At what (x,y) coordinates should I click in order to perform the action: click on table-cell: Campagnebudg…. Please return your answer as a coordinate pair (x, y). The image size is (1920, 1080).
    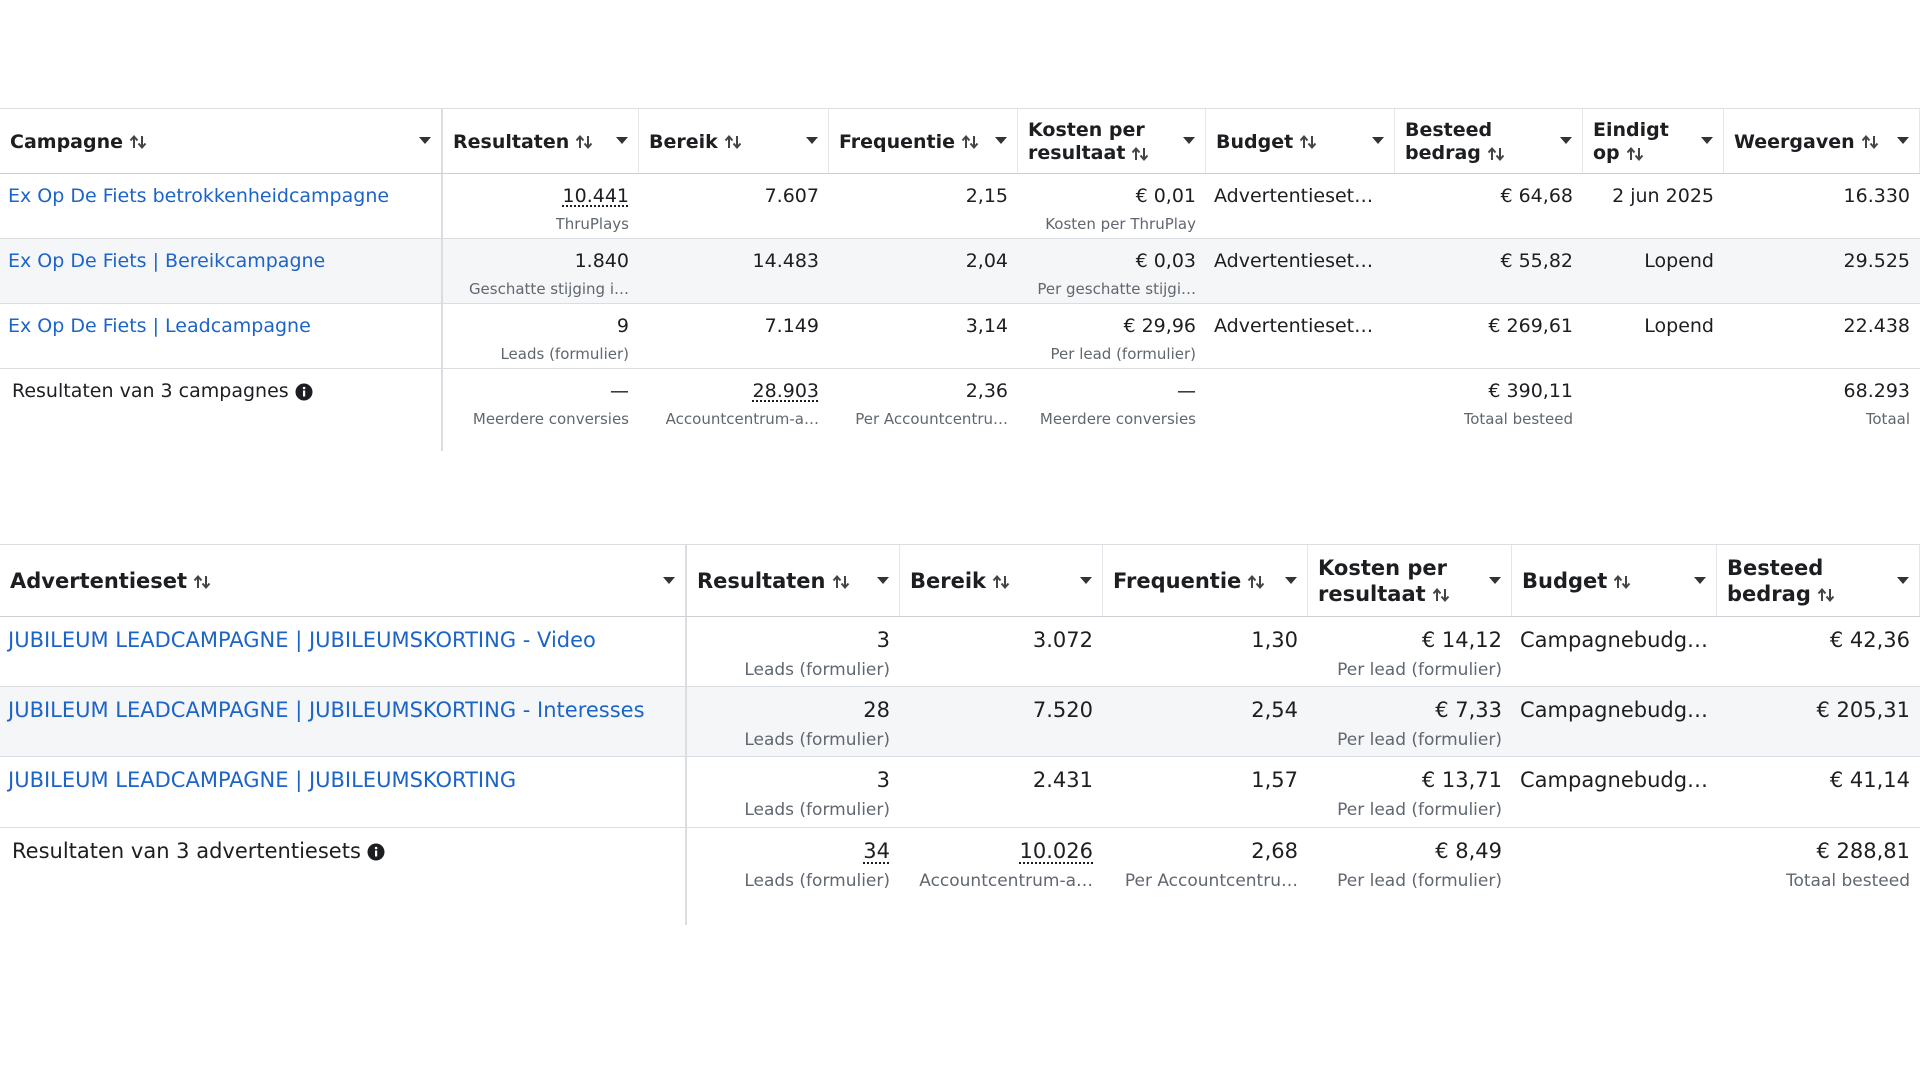
    Looking at the image, I should click on (1614, 651).